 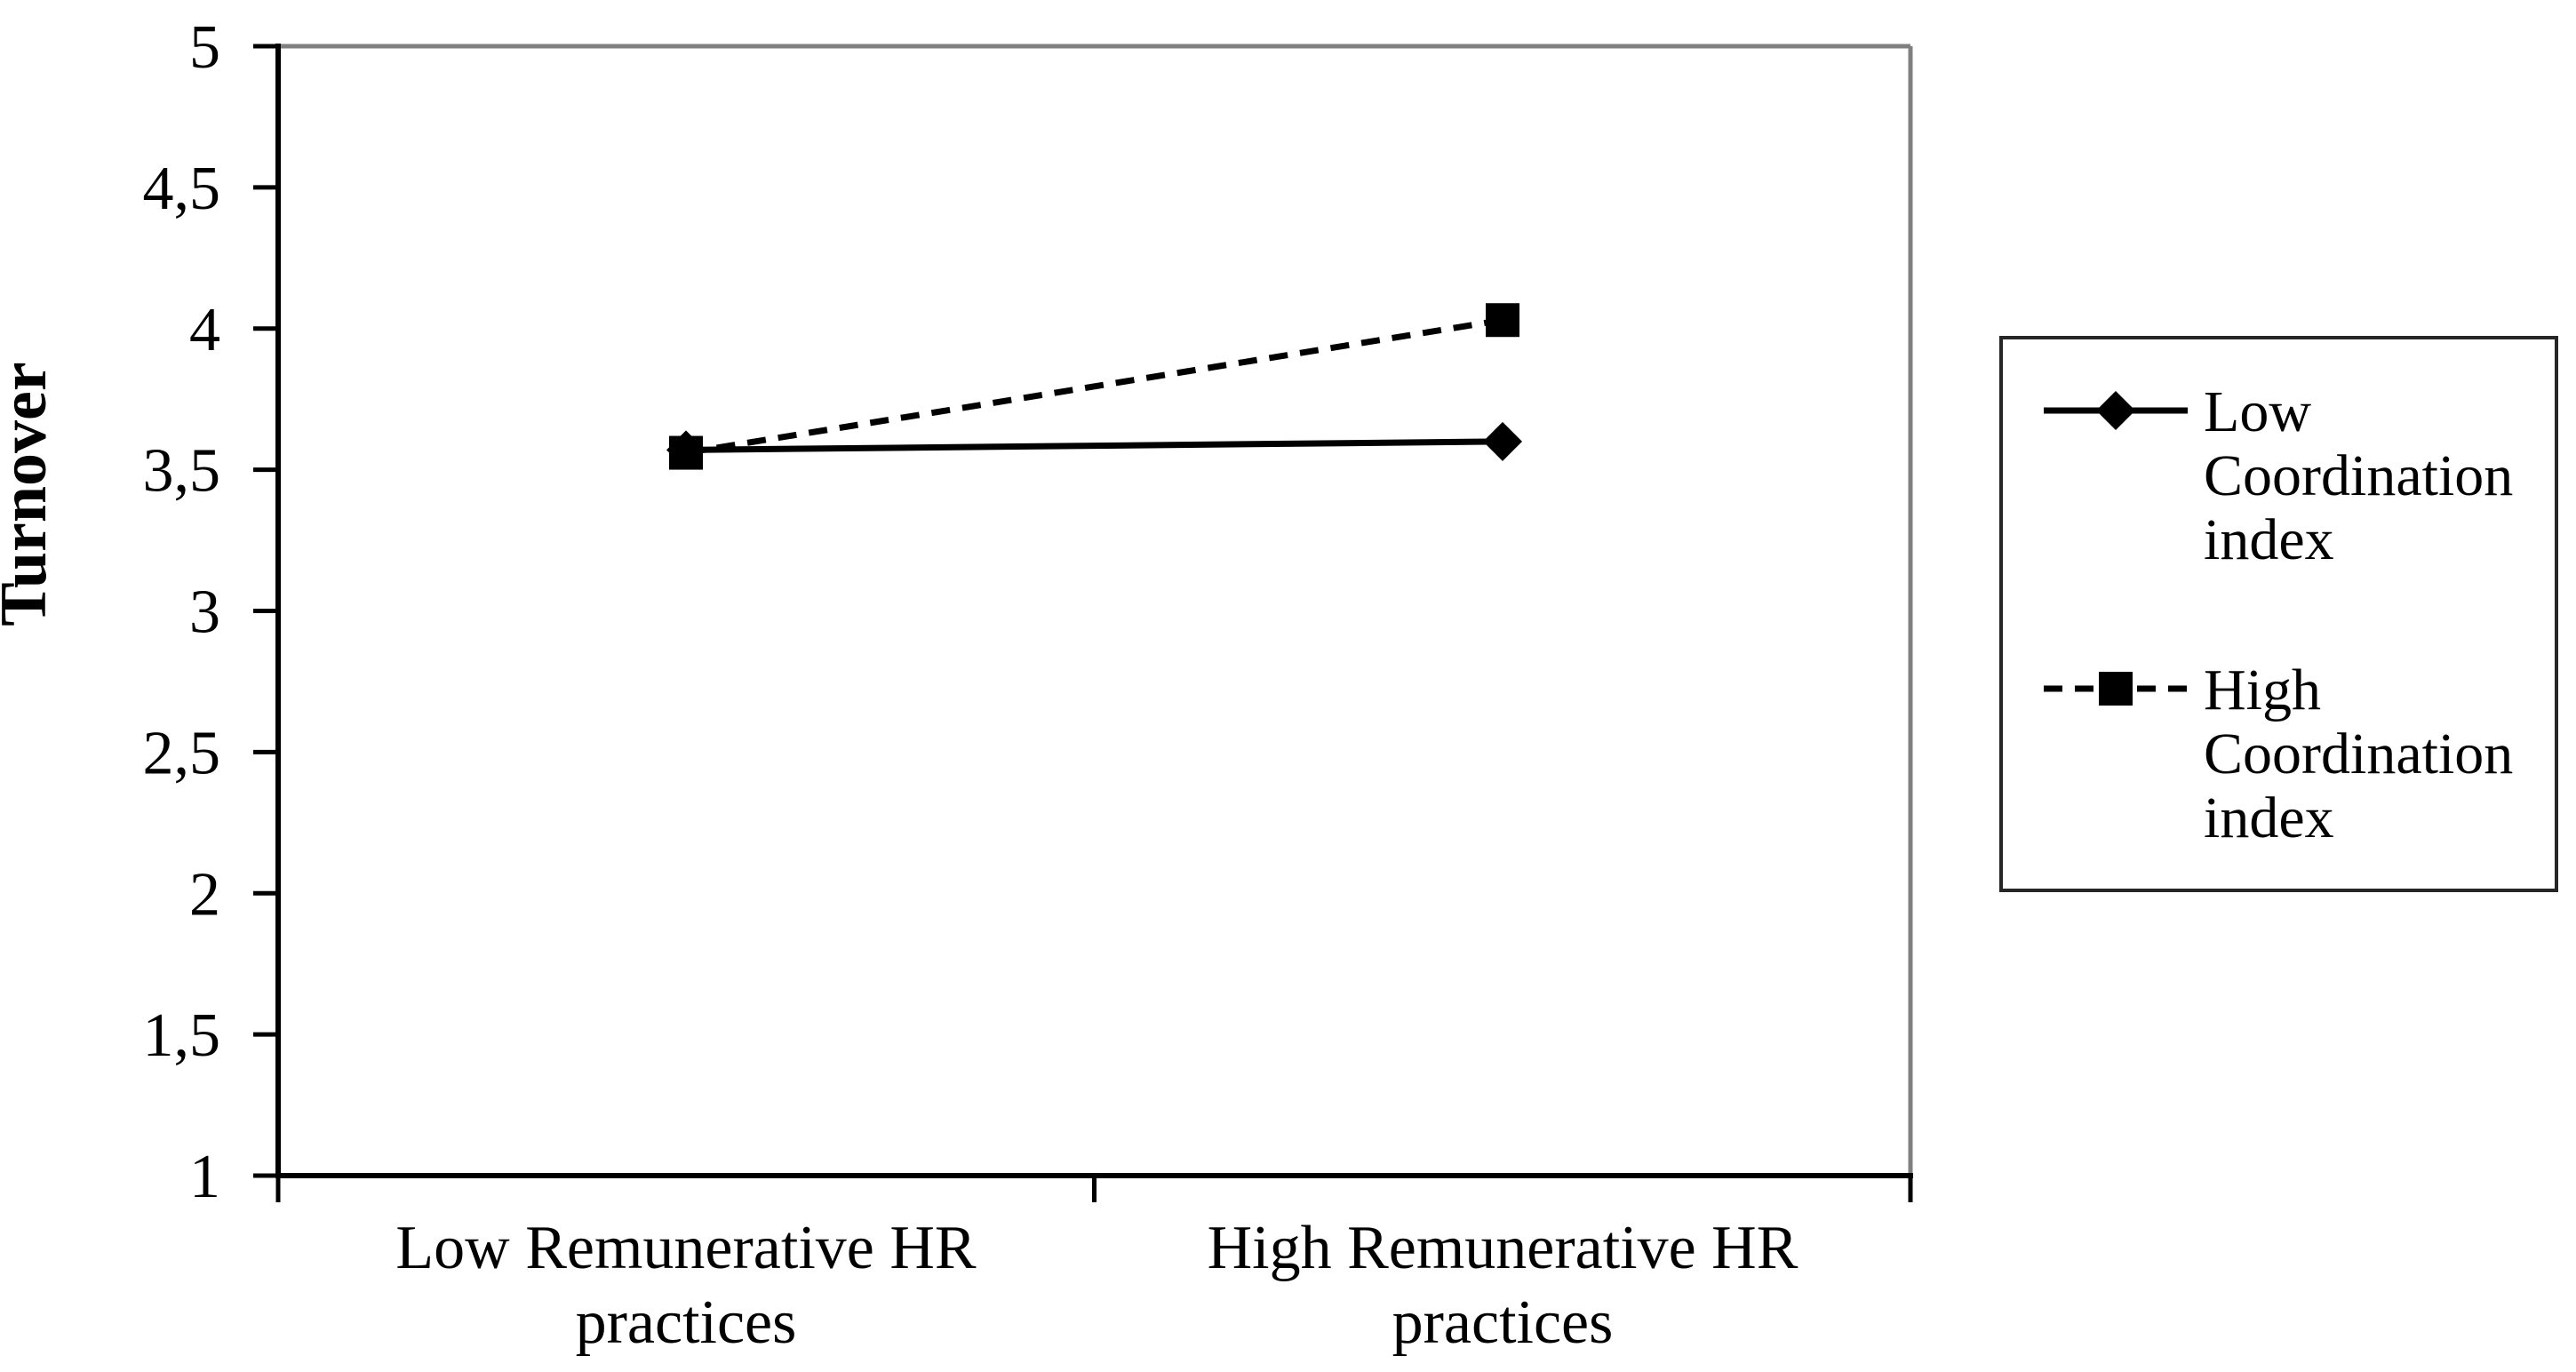 I want to click on y-tick-label: 2, so click(x=204, y=895).